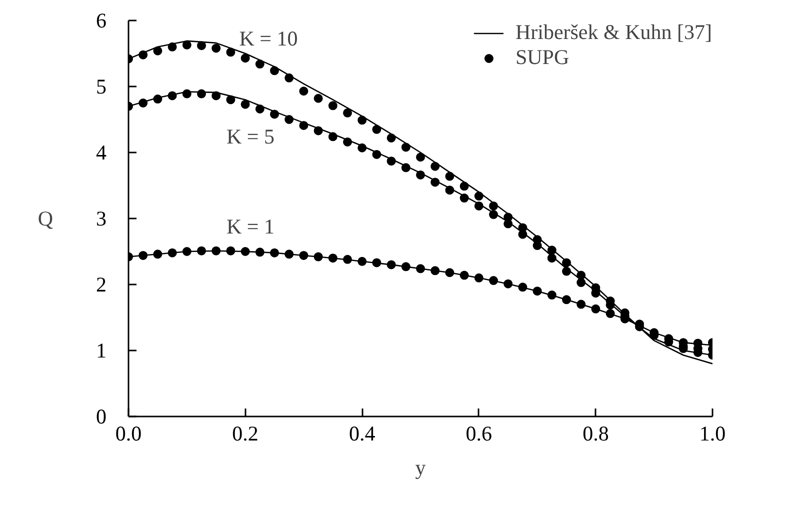 This screenshot has width=812, height=506. Describe the element at coordinates (128, 434) in the screenshot. I see `x-tick-label: 0.0` at that location.